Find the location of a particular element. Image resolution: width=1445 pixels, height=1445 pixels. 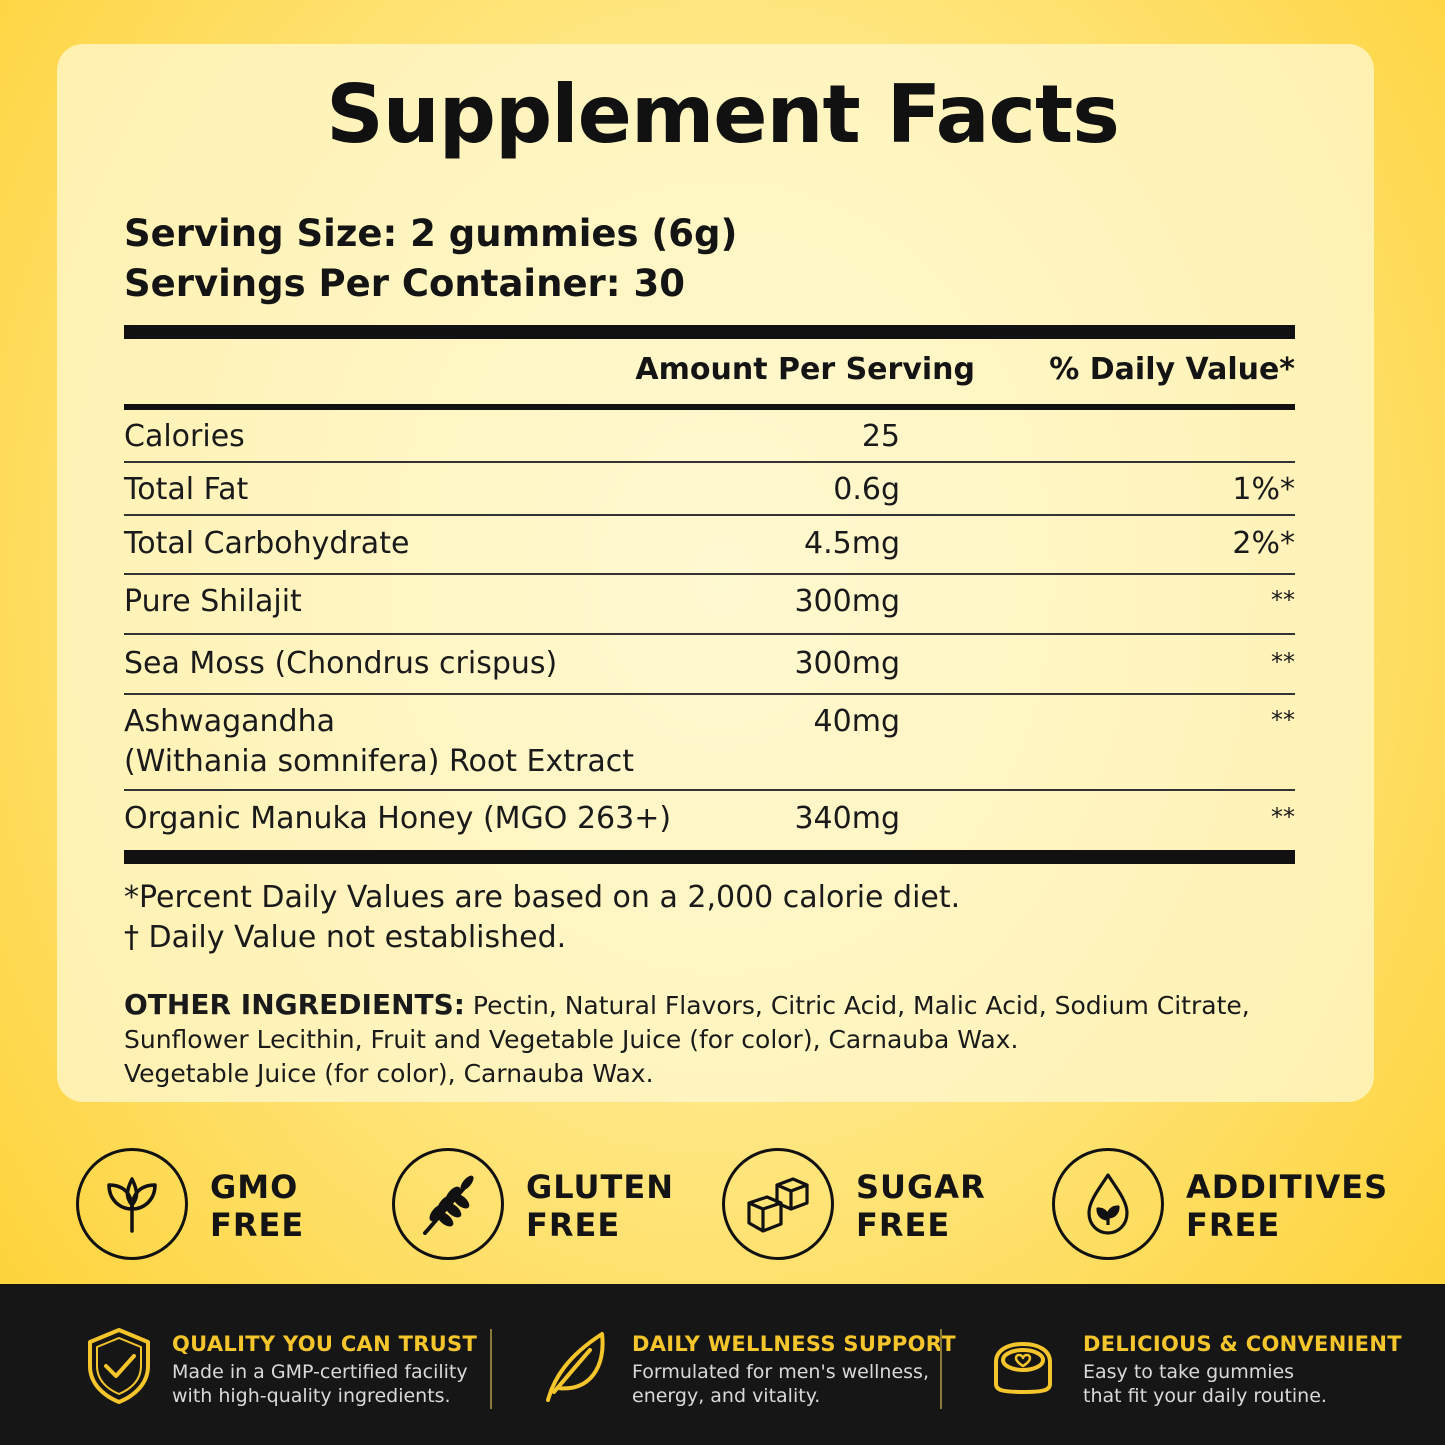

badge-line1: GMO is located at coordinates (254, 1187).